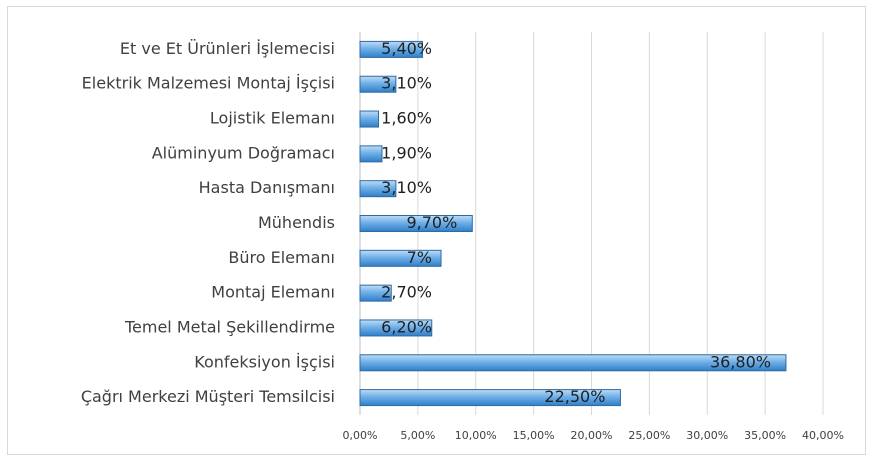  Describe the element at coordinates (406, 118) in the screenshot. I see `value-label: 1,60%` at that location.